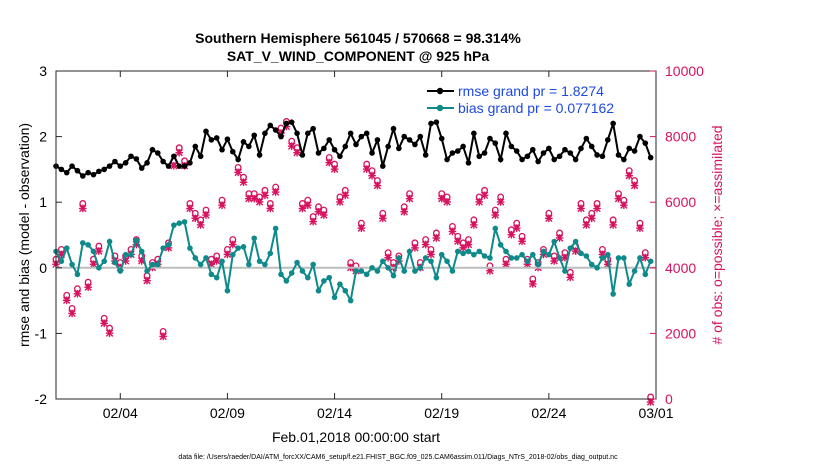 This screenshot has height=470, width=830. Describe the element at coordinates (227, 413) in the screenshot. I see `x-tick-label: 02/09` at that location.